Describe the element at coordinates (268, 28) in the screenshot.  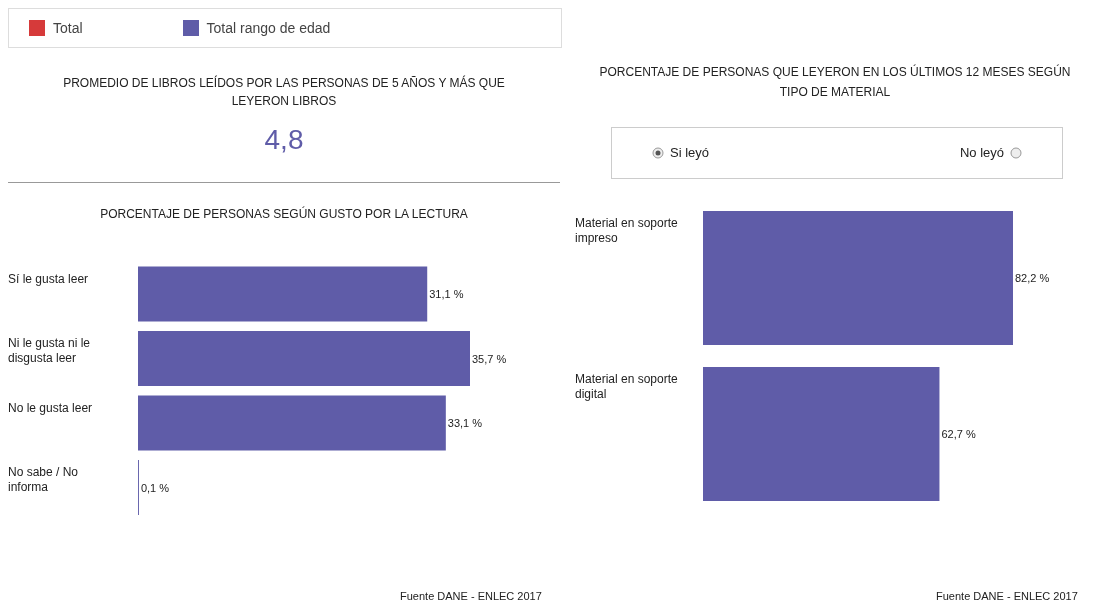
I see `legend-label: Total rango de edad` at that location.